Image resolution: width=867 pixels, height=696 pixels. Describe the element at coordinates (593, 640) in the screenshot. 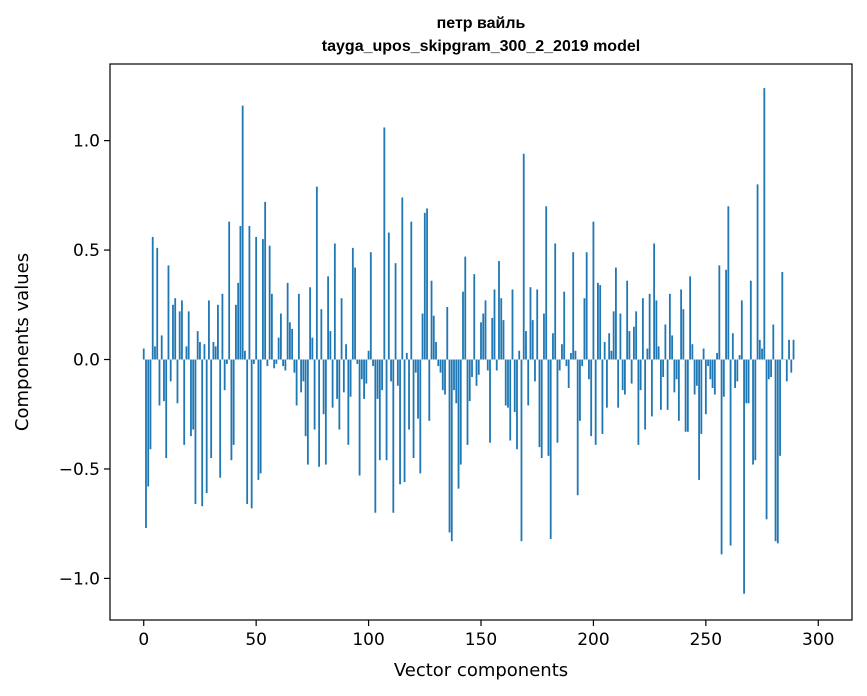

I see `x-tick-label: 200` at that location.